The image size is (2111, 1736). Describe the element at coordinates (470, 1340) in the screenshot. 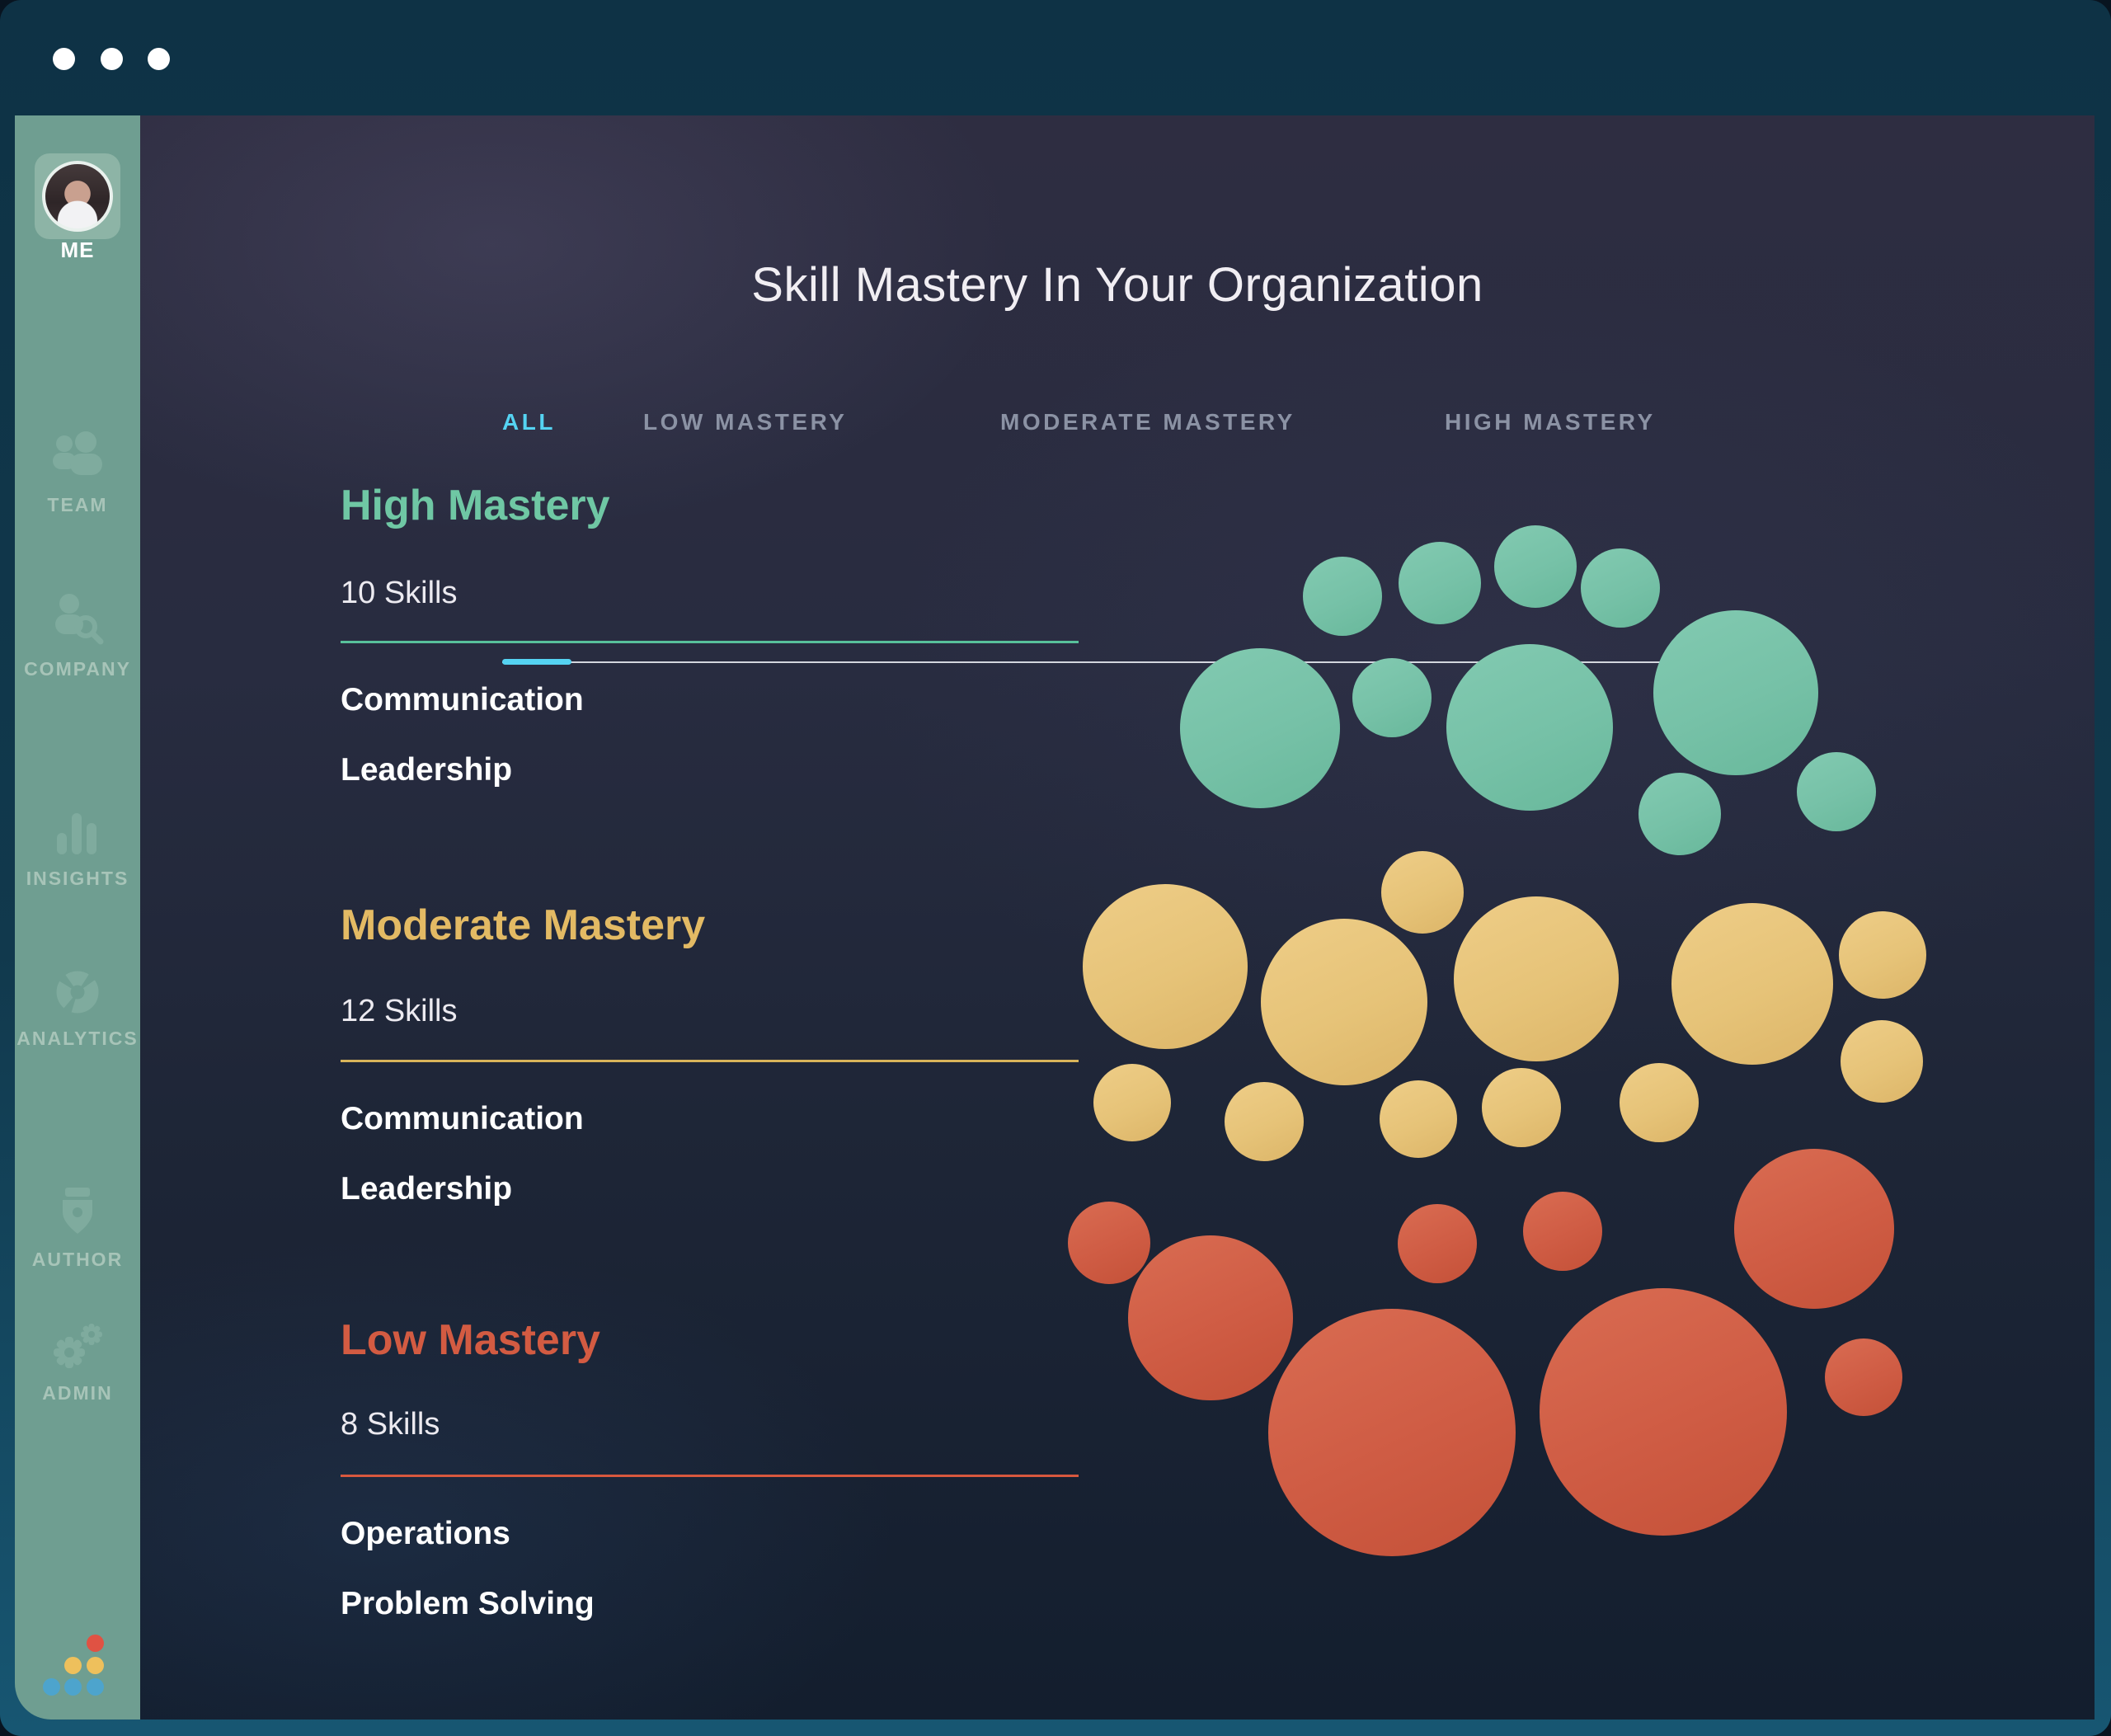

I see `section-title: Low Mastery` at that location.